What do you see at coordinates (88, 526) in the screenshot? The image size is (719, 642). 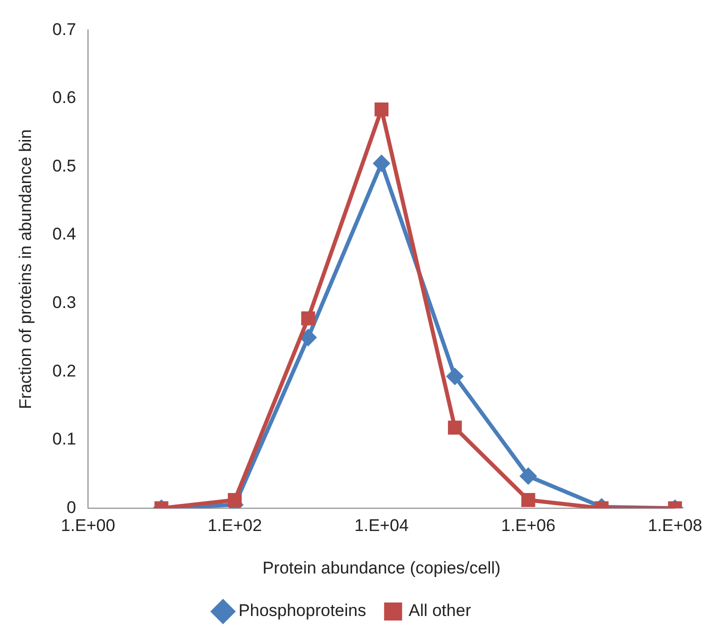 I see `x-tick-label: 1.E+00` at bounding box center [88, 526].